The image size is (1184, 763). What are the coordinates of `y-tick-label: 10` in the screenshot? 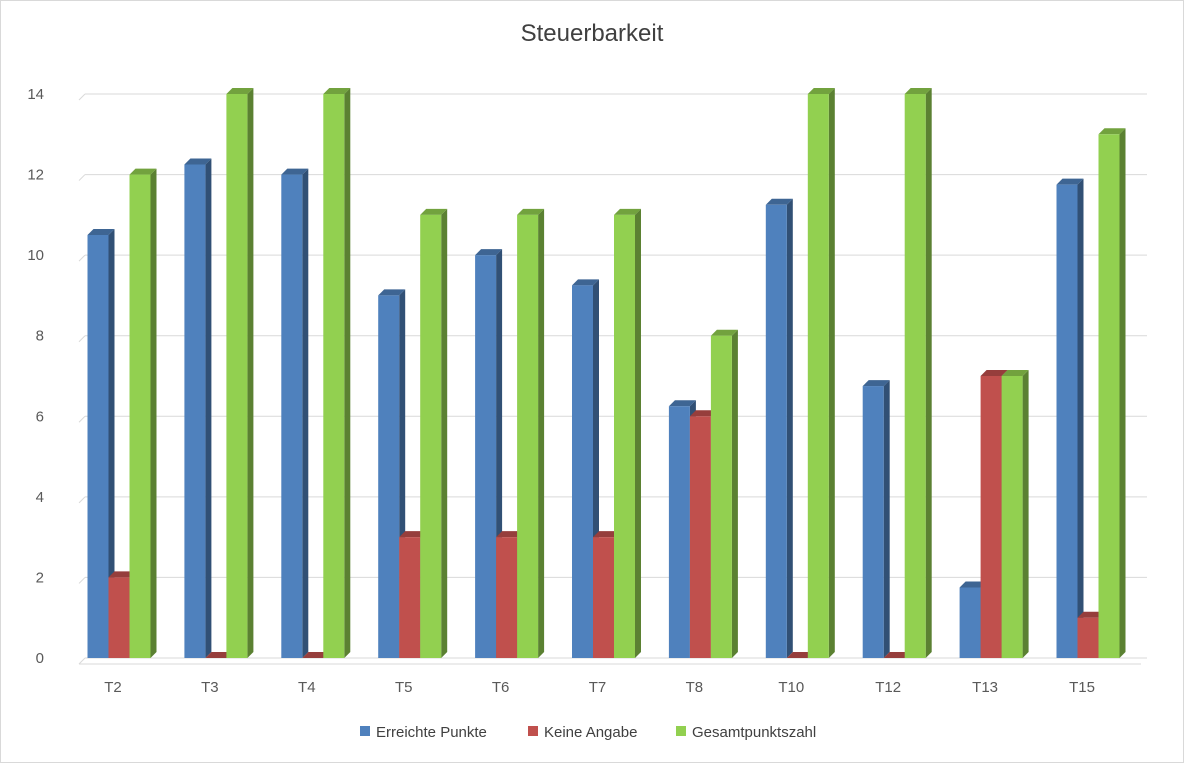 It's located at (35, 255).